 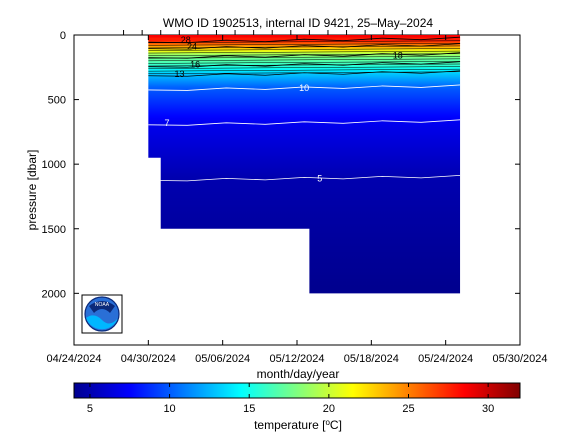 What do you see at coordinates (57, 101) in the screenshot?
I see `y-tick-label: 500` at bounding box center [57, 101].